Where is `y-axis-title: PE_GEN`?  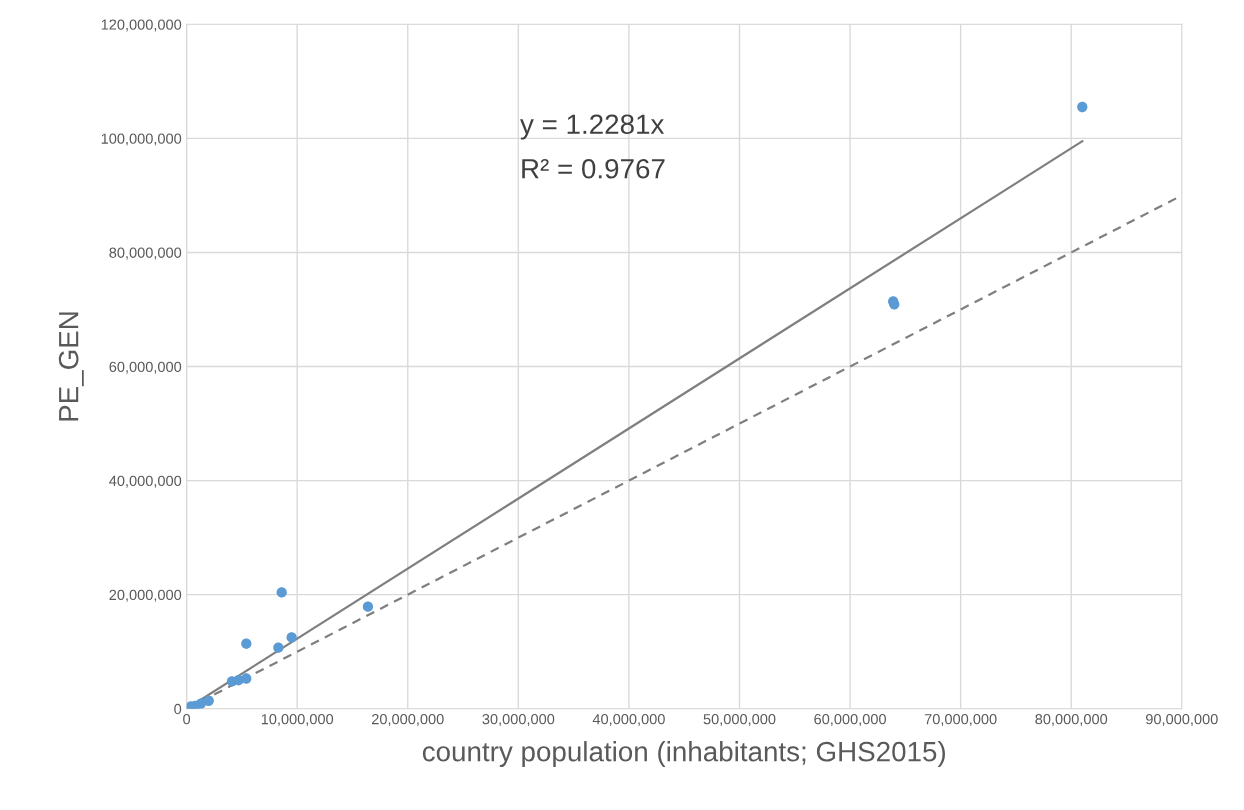
y-axis-title: PE_GEN is located at coordinates (71, 366).